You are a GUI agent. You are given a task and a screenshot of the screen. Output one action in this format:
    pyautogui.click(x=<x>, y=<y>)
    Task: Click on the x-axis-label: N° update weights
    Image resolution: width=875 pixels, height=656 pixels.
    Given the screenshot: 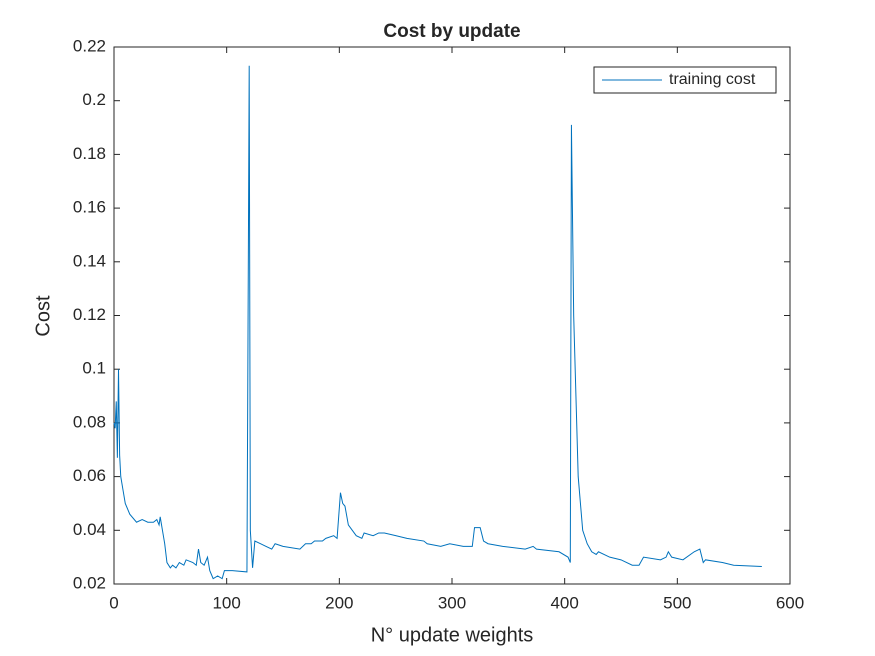 What is the action you would take?
    pyautogui.click(x=452, y=635)
    